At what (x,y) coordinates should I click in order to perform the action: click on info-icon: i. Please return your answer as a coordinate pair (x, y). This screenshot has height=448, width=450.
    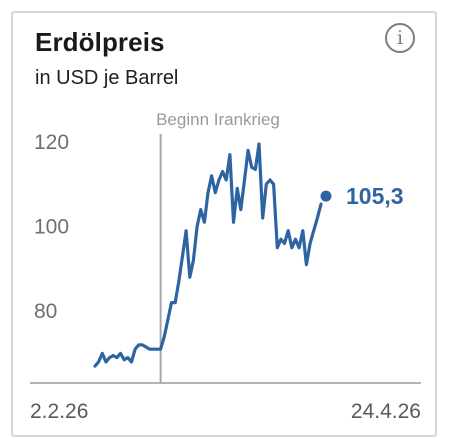
    Looking at the image, I should click on (400, 38).